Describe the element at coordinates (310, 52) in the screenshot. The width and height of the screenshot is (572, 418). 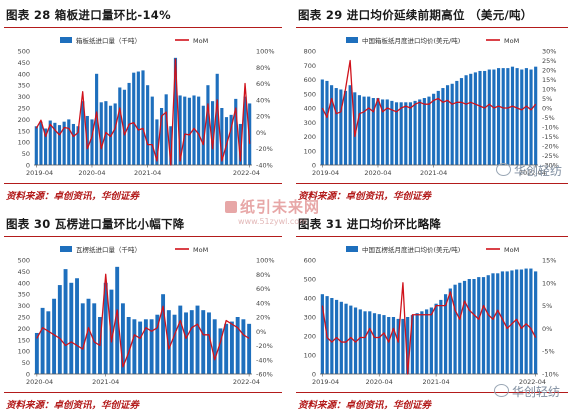
I see `y-tick-label-left: 800` at that location.